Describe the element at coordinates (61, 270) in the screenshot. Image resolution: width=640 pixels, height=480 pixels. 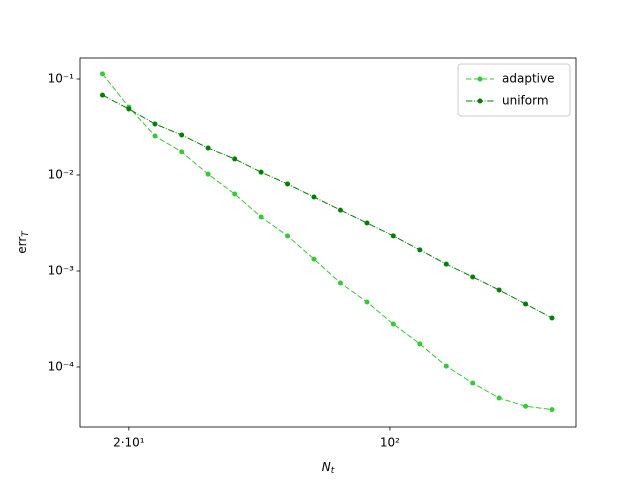
I see `y-tick-label: 10⁻³` at that location.